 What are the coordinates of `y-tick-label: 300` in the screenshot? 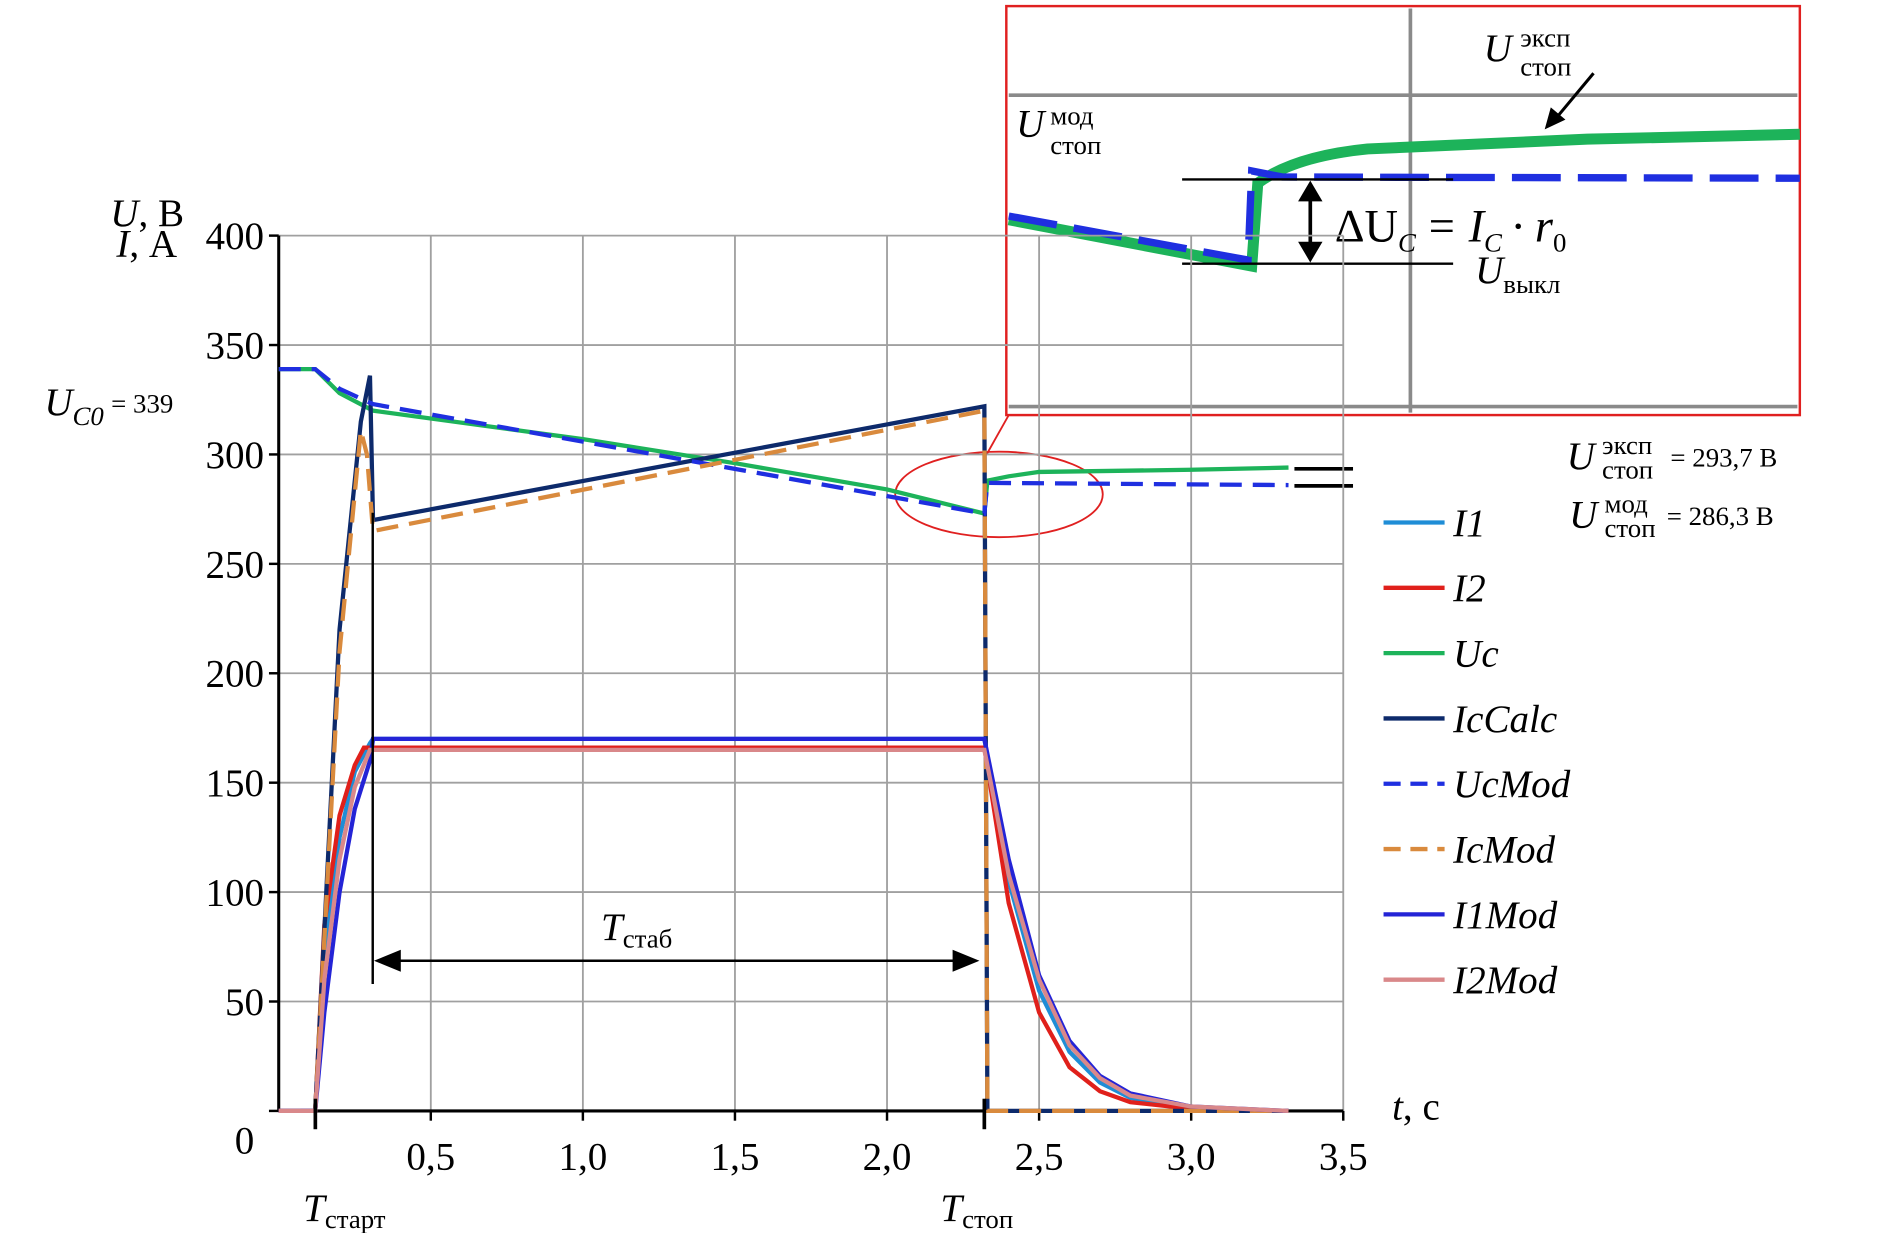 It's located at (234, 455).